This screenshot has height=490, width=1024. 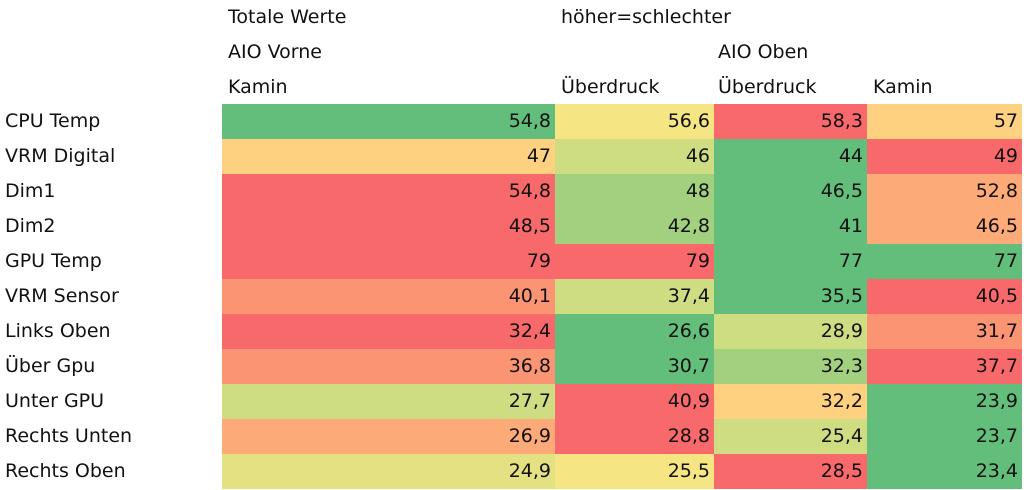 I want to click on header-cell: AIO Oben, so click(x=763, y=52).